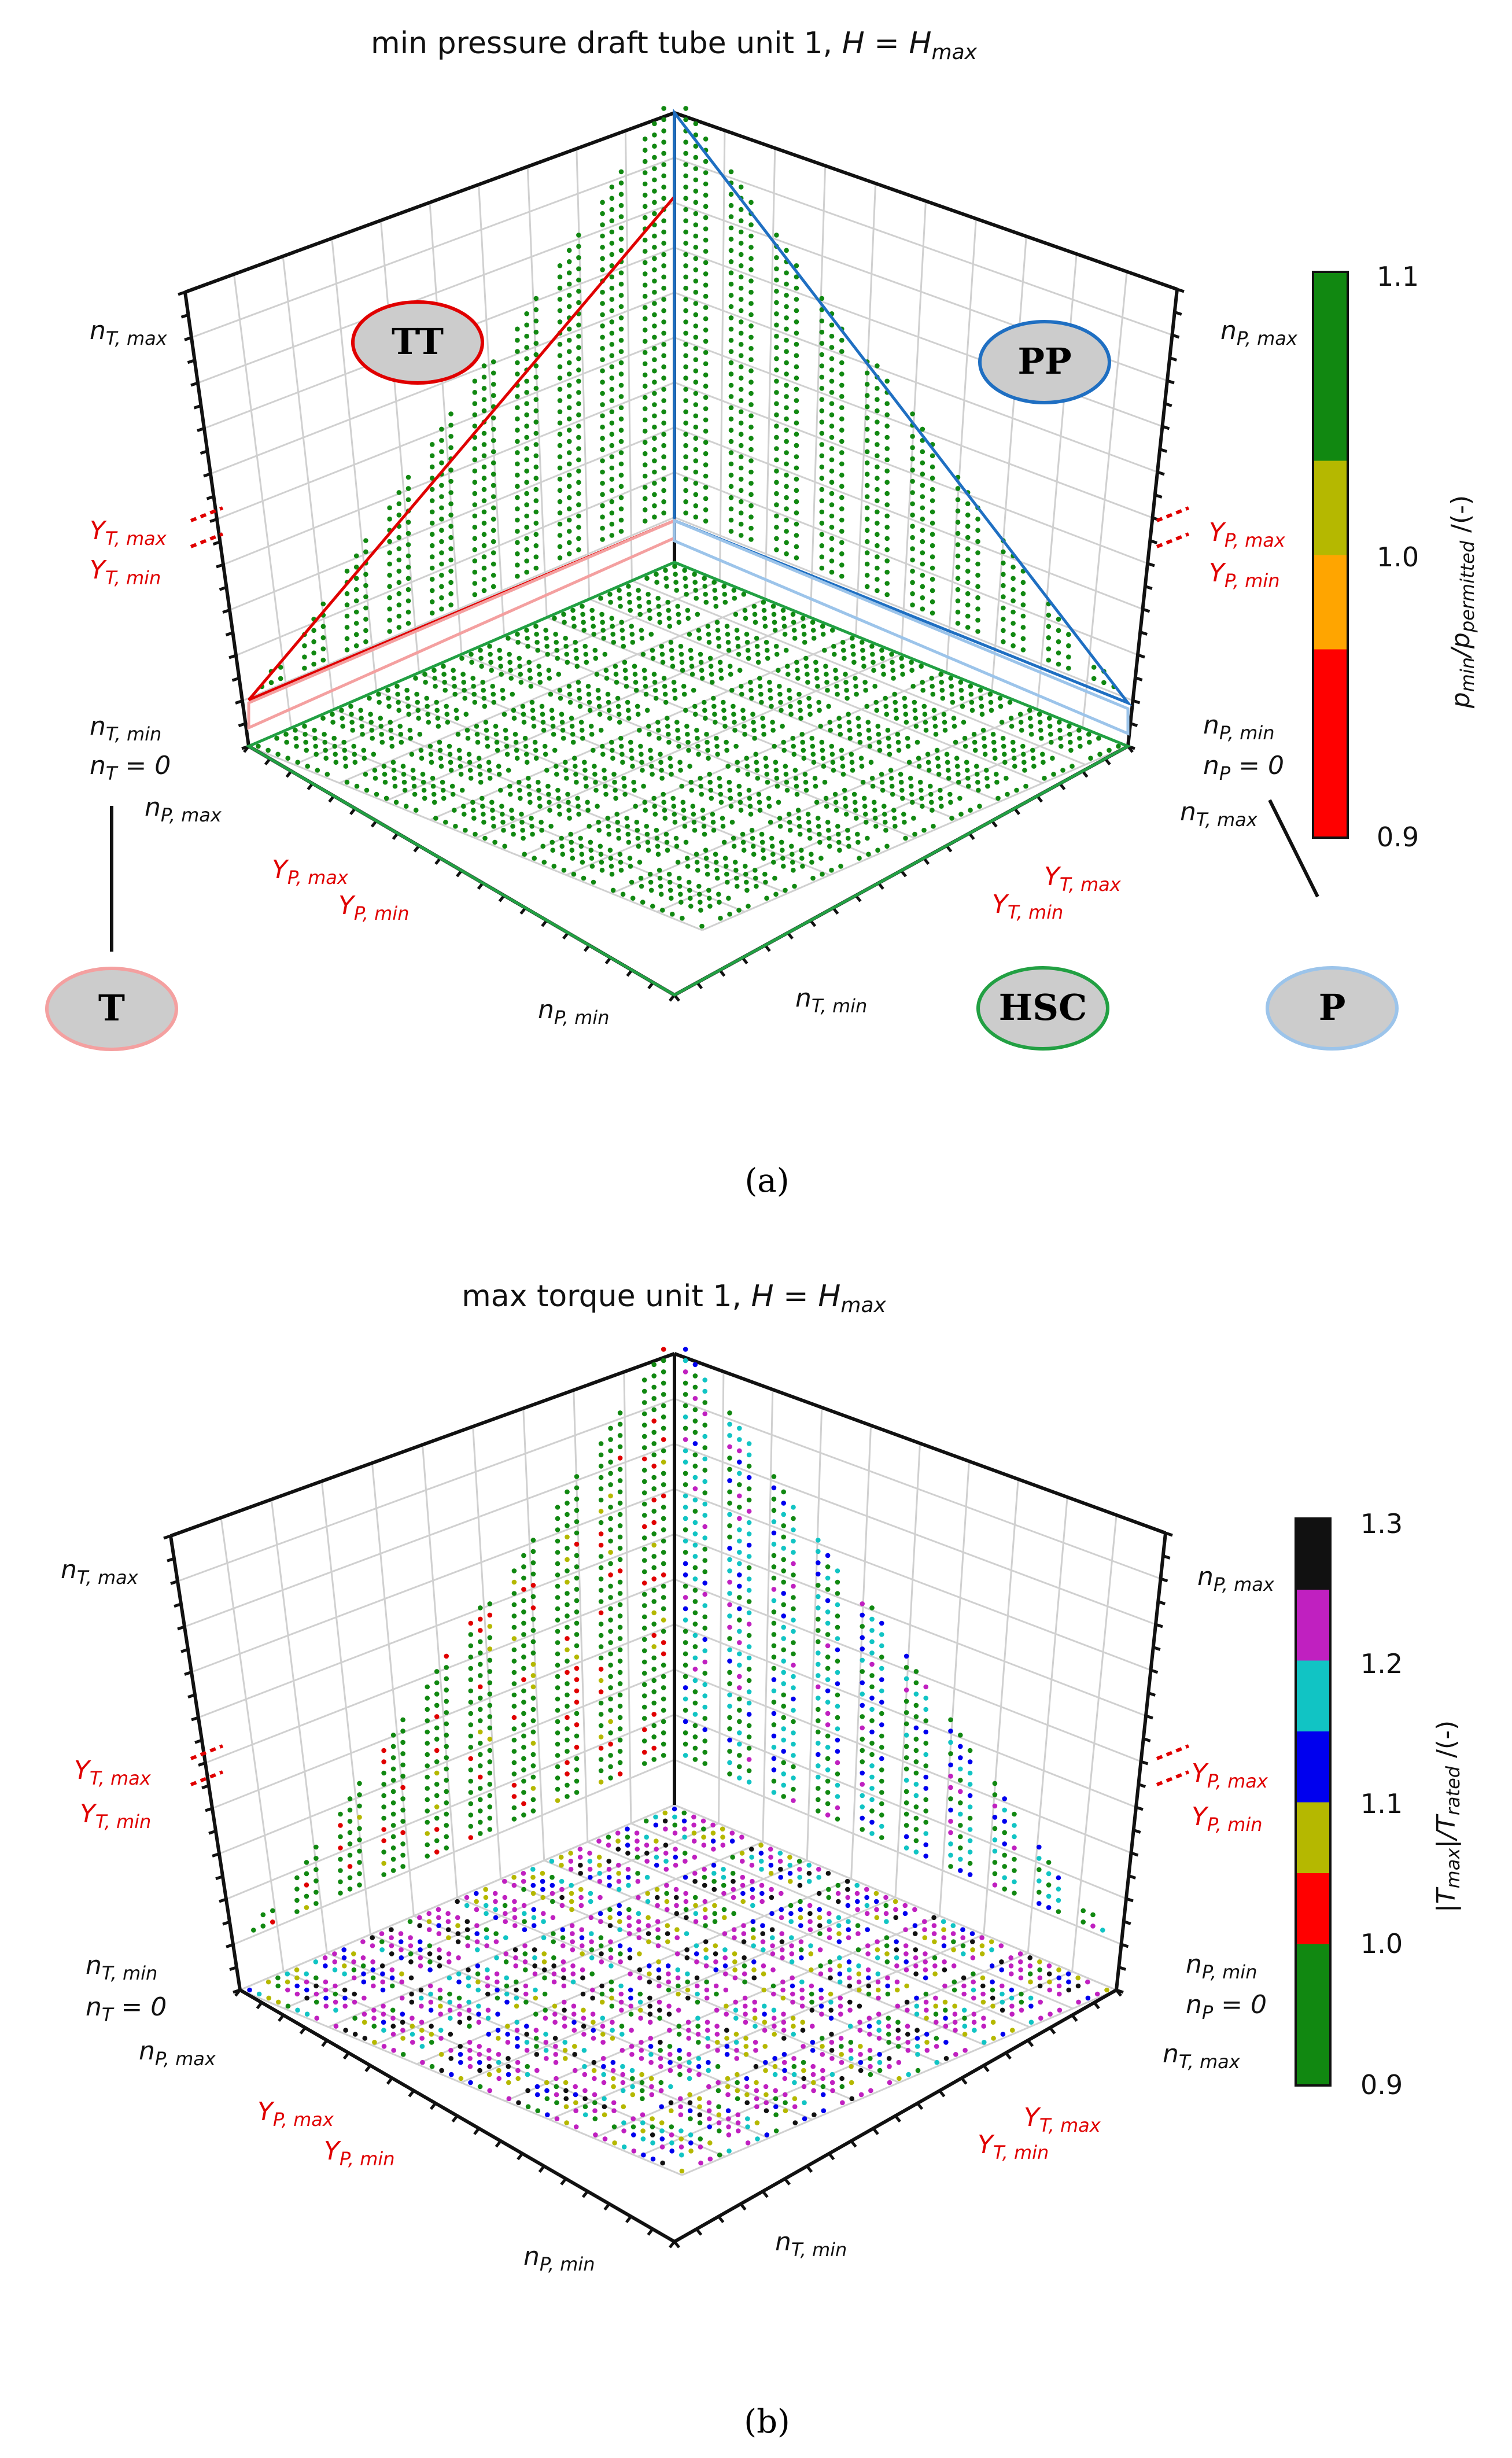 This screenshot has height=2458, width=1512. Describe the element at coordinates (901, 627) in the screenshot. I see `region-p` at that location.